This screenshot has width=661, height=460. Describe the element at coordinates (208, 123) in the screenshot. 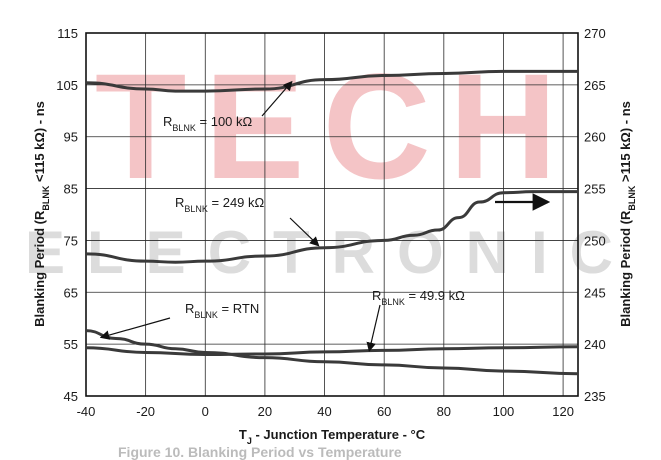

I see `annotation-label: RBLNK = 100 kΩ` at that location.